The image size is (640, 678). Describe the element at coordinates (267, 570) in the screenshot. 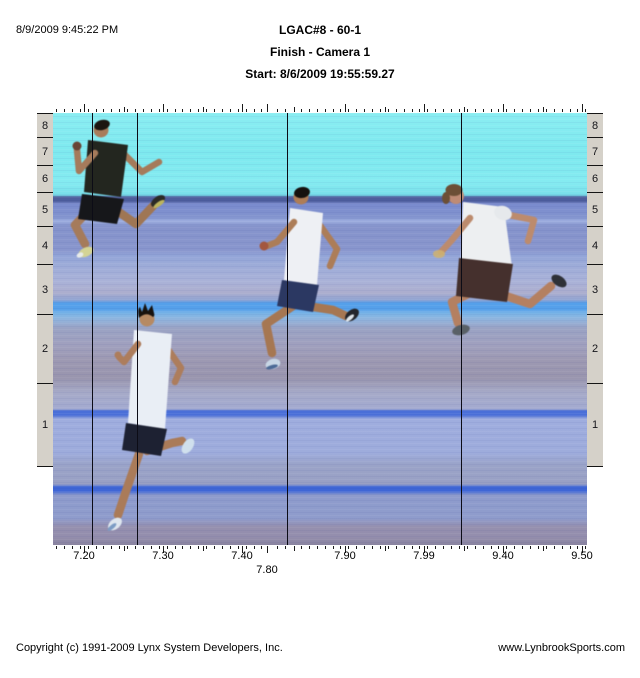

I see `time-label-7.80: 7.80` at that location.